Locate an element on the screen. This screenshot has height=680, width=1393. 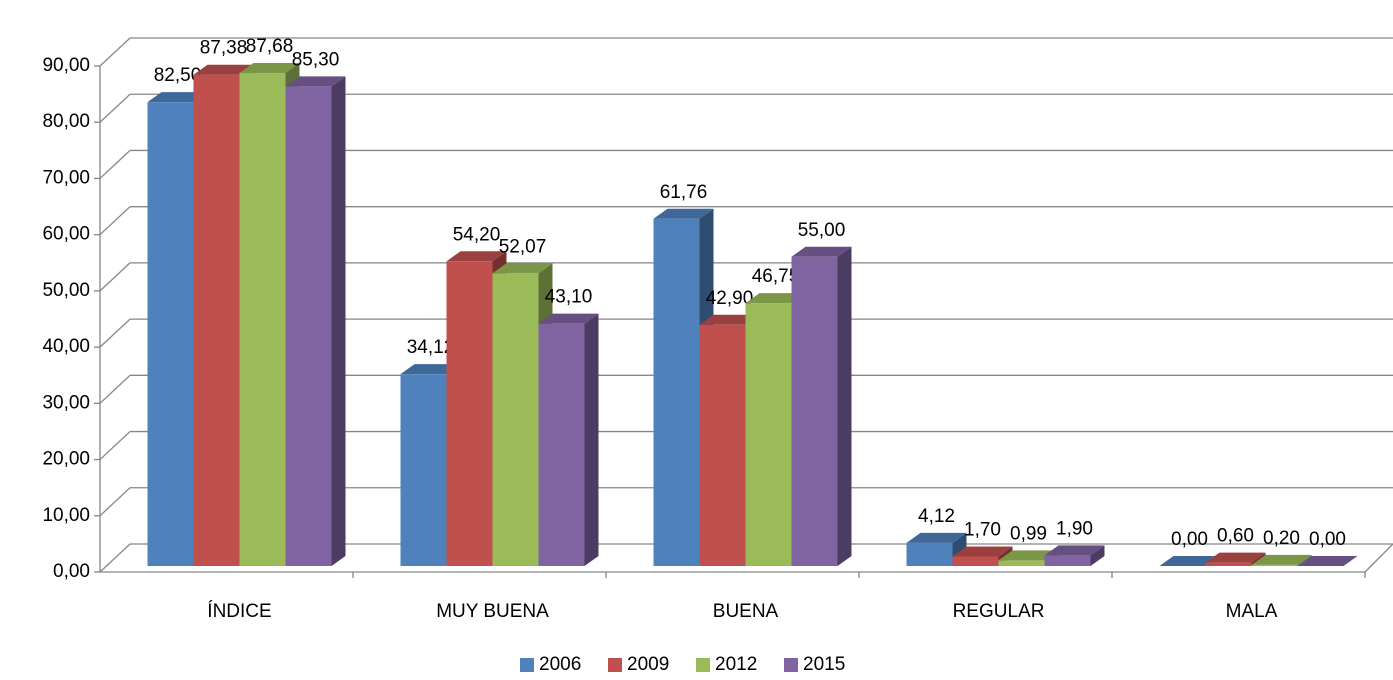
x-tick-label: BUENA is located at coordinates (746, 611).